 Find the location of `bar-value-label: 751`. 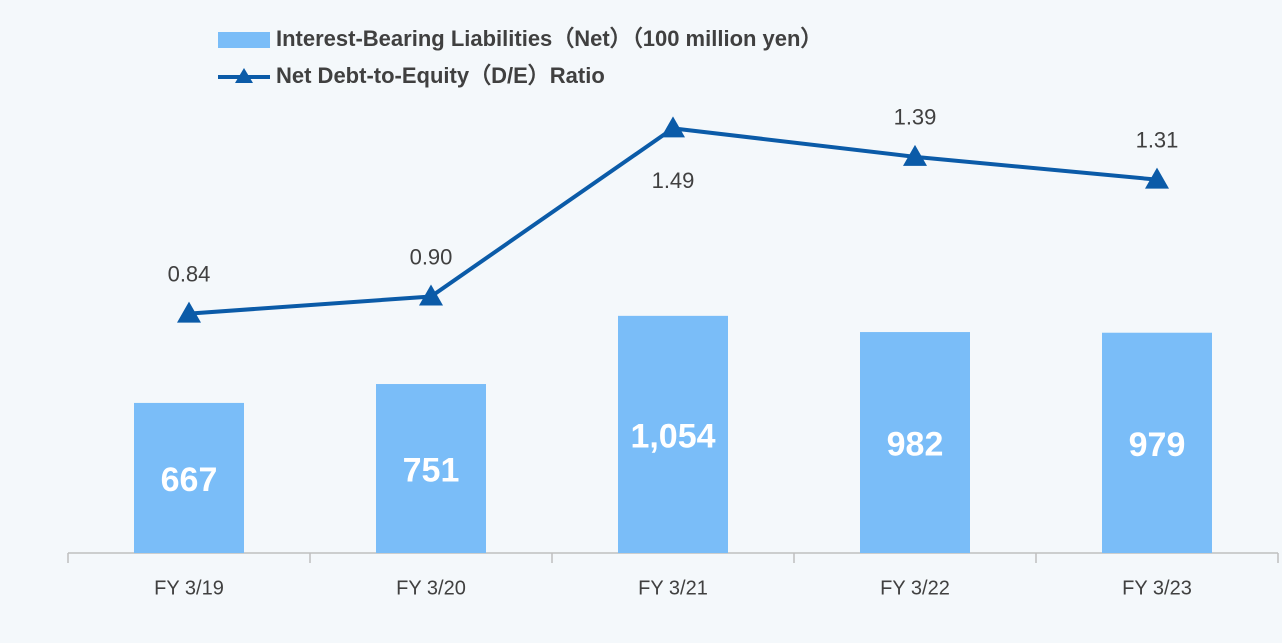

bar-value-label: 751 is located at coordinates (431, 470).